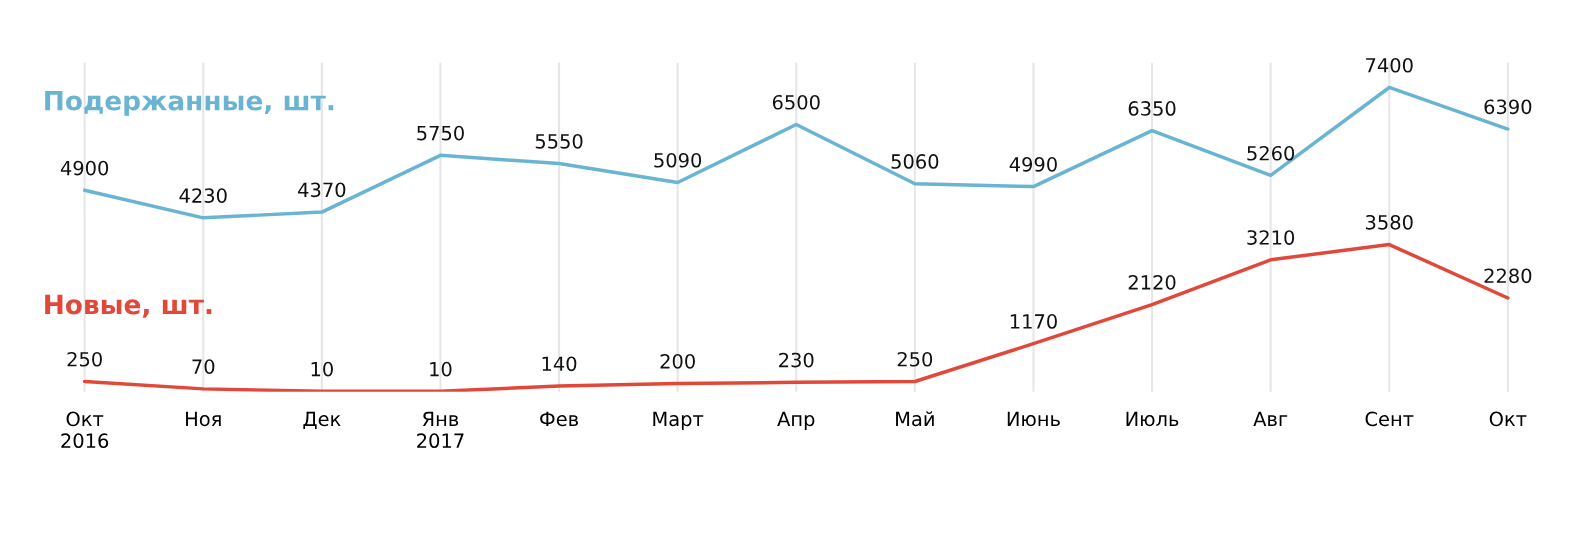 This screenshot has width=1583, height=551. Describe the element at coordinates (677, 361) in the screenshot. I see `data-label: 200` at that location.